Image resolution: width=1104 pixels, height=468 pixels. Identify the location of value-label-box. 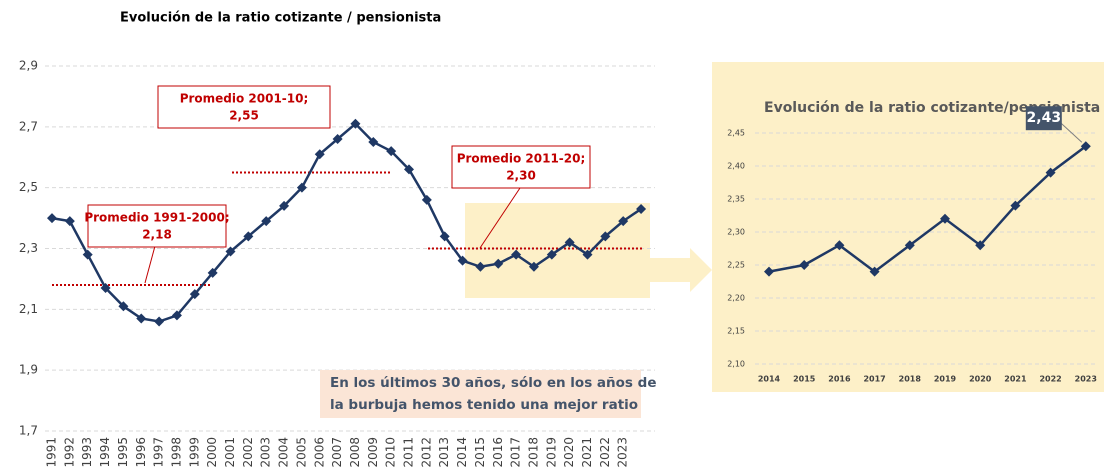
(1043, 118).